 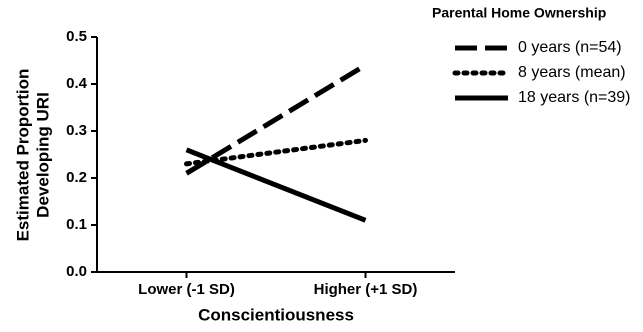 What do you see at coordinates (76, 130) in the screenshot?
I see `y-tick-label: 0.3` at bounding box center [76, 130].